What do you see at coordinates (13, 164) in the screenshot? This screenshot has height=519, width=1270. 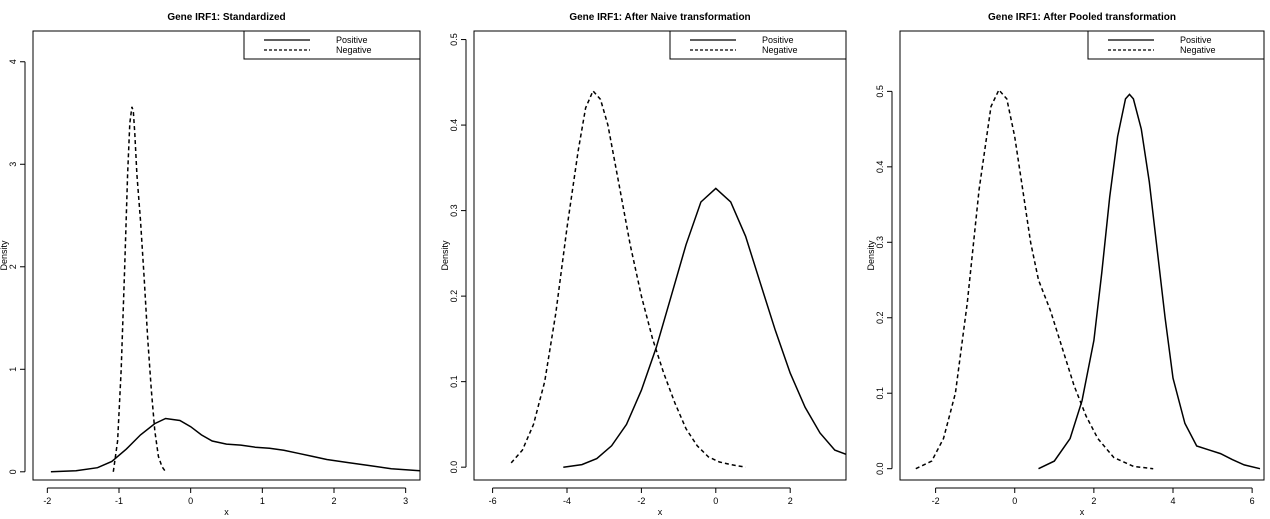 I see `y-tick-label: 3` at bounding box center [13, 164].